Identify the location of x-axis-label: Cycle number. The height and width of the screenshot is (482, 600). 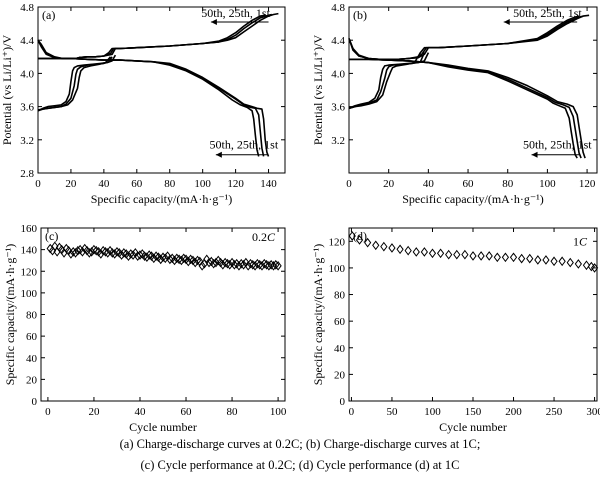
(473, 427).